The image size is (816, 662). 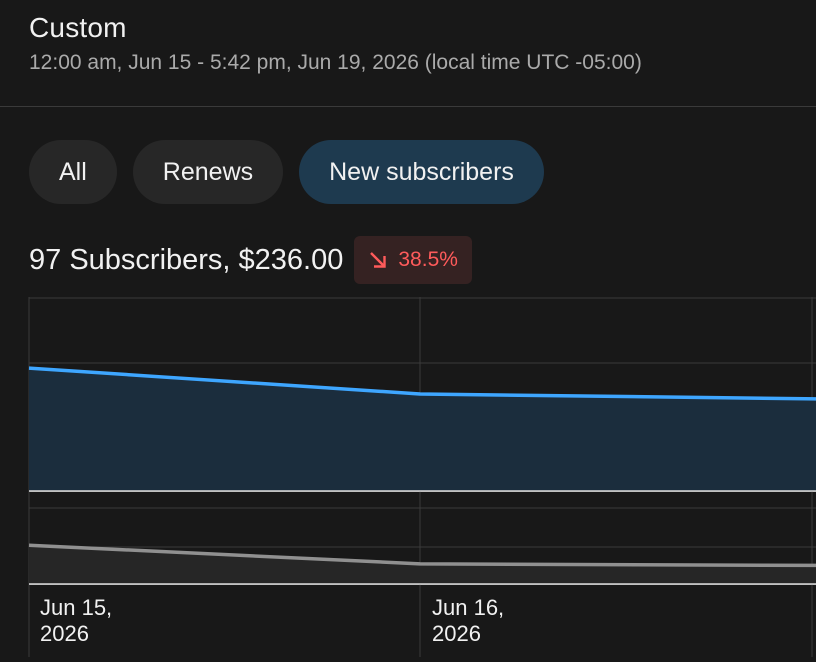 What do you see at coordinates (78, 27) in the screenshot?
I see `page-title: Custom` at bounding box center [78, 27].